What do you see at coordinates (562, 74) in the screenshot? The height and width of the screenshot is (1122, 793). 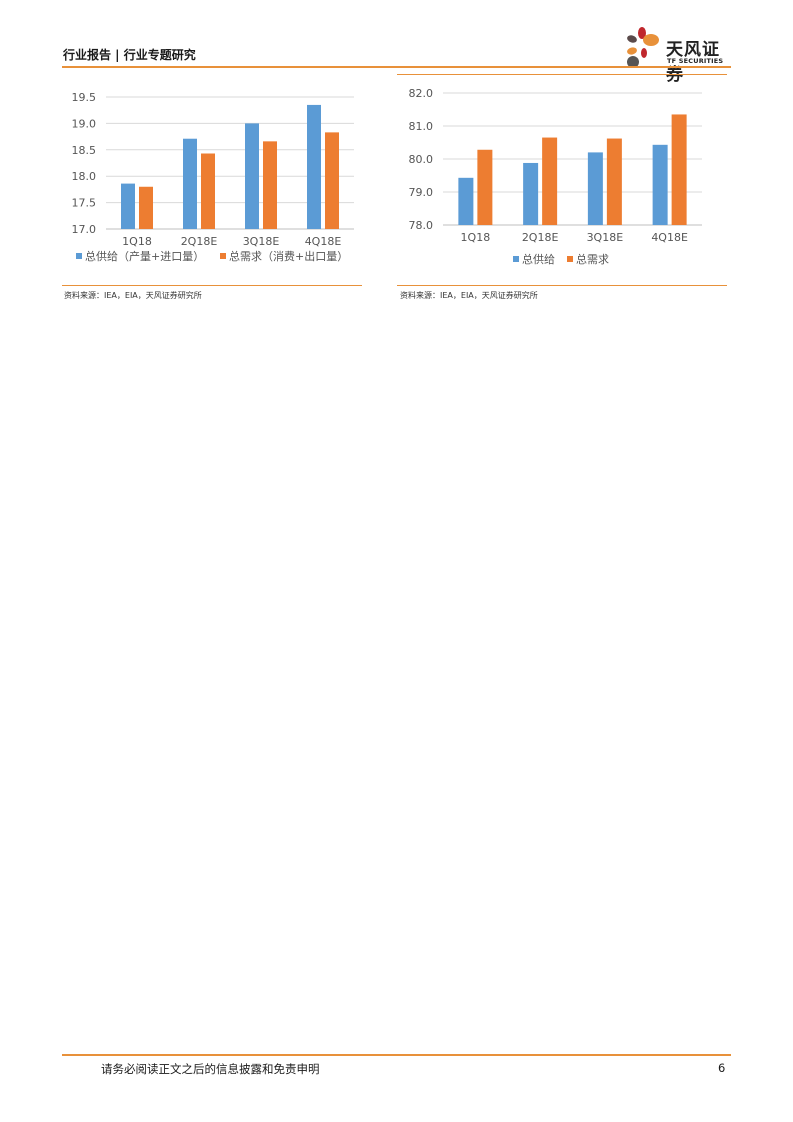 I see `chart-right-top-divider` at bounding box center [562, 74].